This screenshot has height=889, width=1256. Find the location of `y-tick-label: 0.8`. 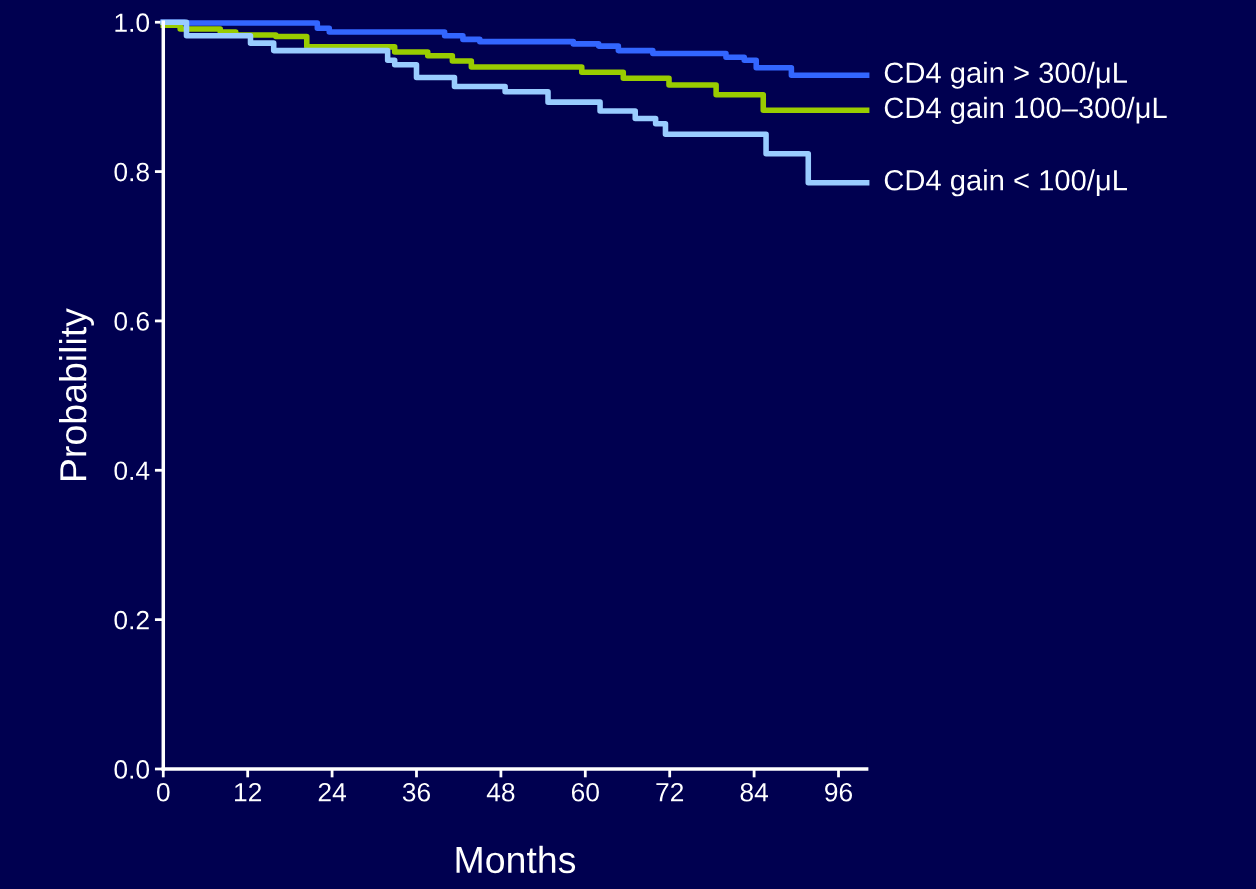

y-tick-label: 0.8 is located at coordinates (131, 172).